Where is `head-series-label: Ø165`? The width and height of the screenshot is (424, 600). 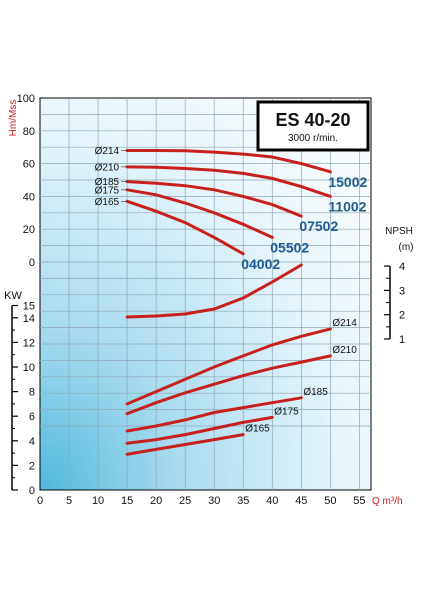
head-series-label: Ø165 is located at coordinates (107, 202).